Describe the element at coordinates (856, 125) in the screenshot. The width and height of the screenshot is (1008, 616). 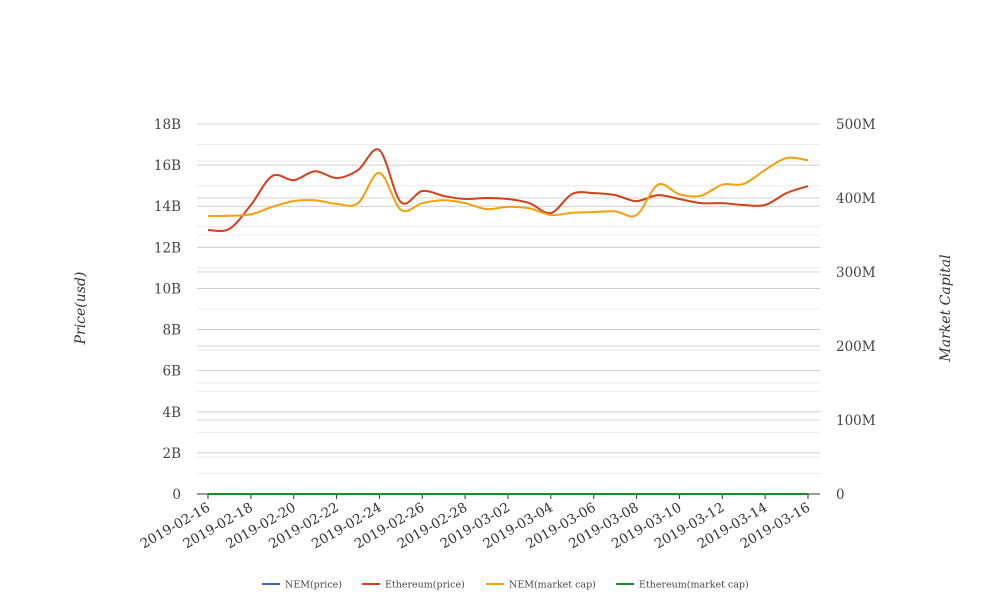
I see `y-right-tick-label: 500M` at that location.